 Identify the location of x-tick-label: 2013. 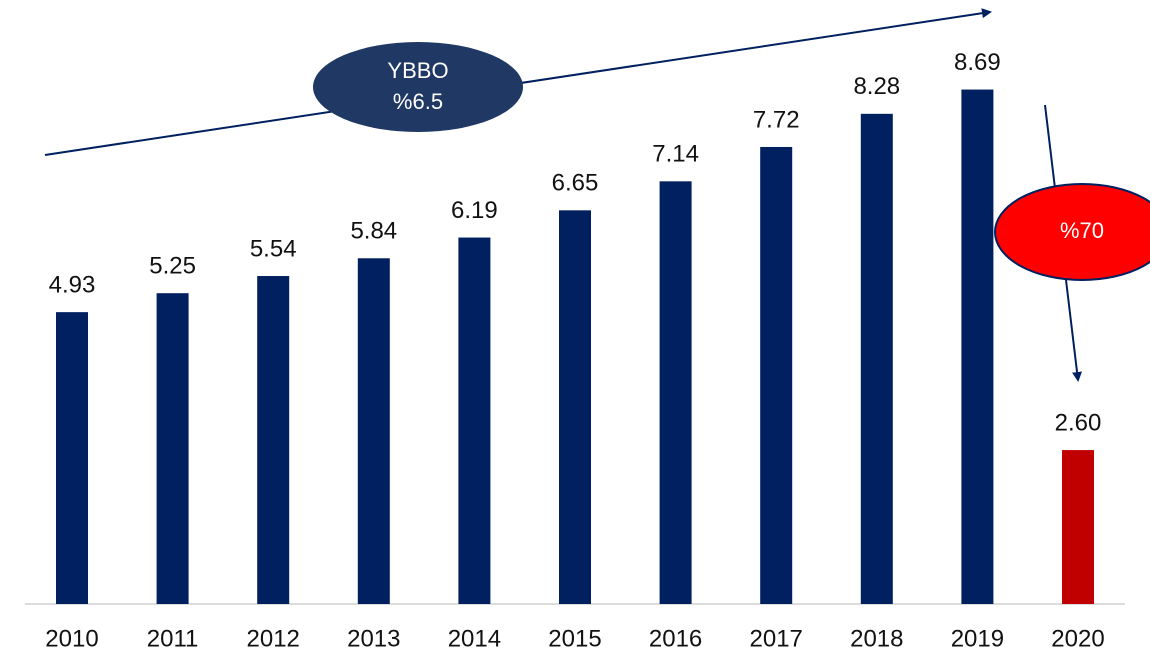
(373, 638).